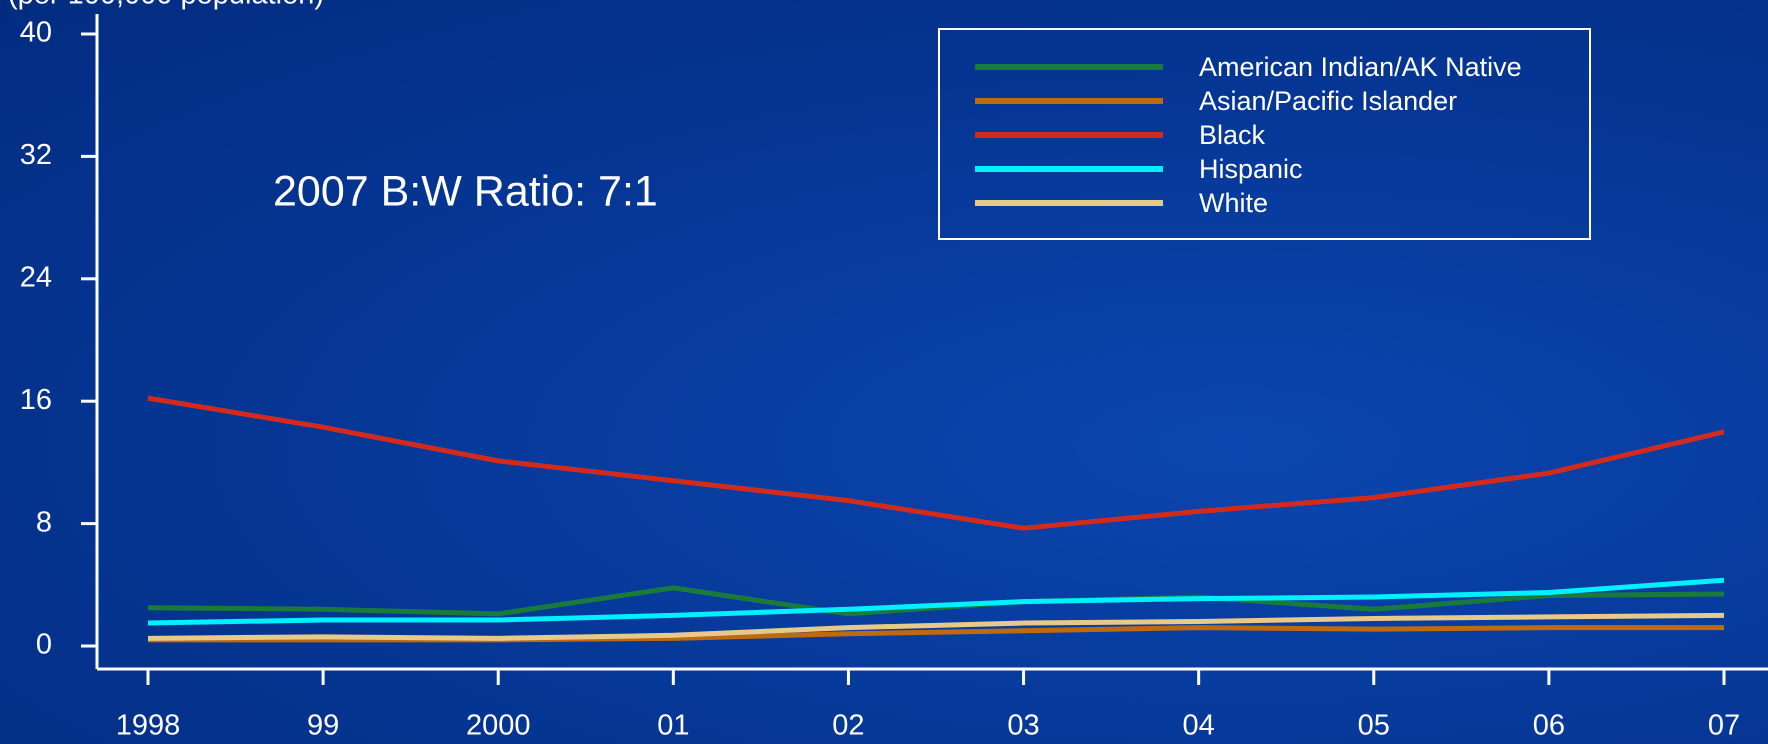 The image size is (1768, 744). I want to click on legend-box, so click(1264, 134).